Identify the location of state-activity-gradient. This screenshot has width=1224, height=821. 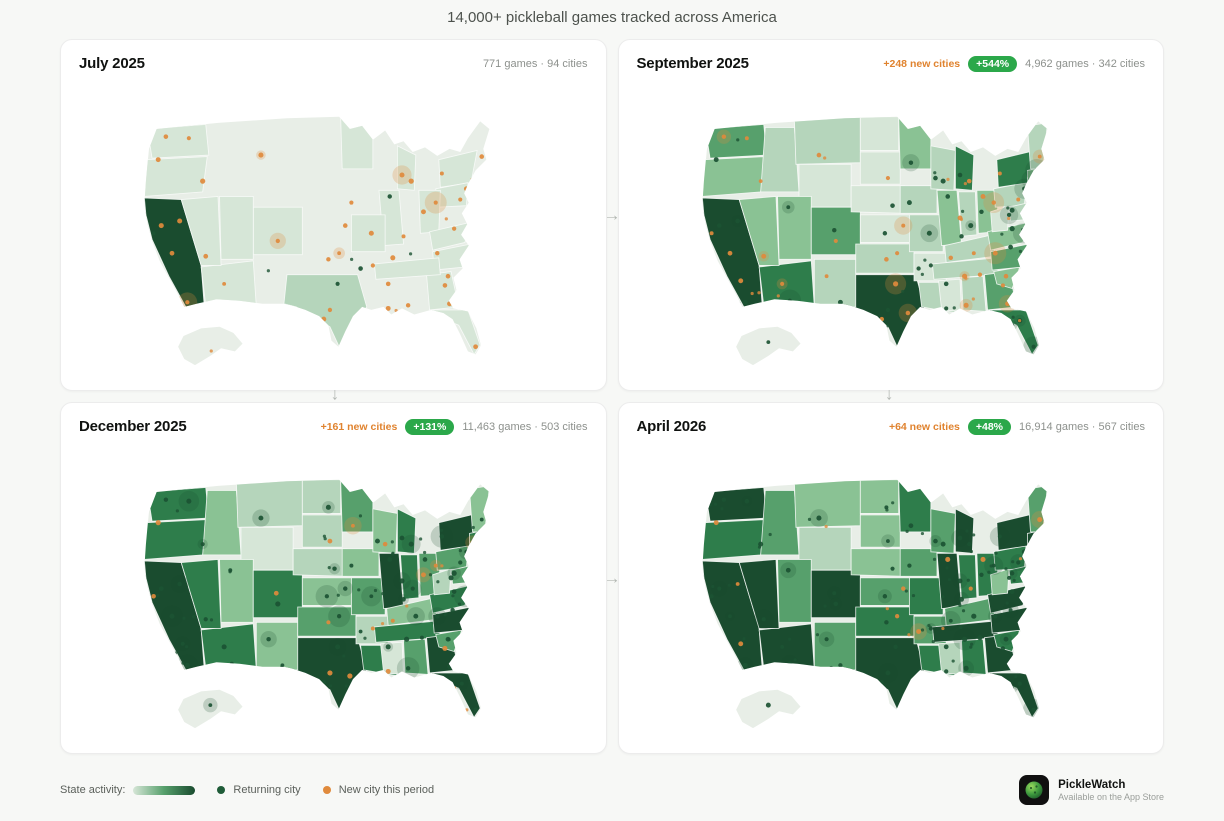
(164, 790).